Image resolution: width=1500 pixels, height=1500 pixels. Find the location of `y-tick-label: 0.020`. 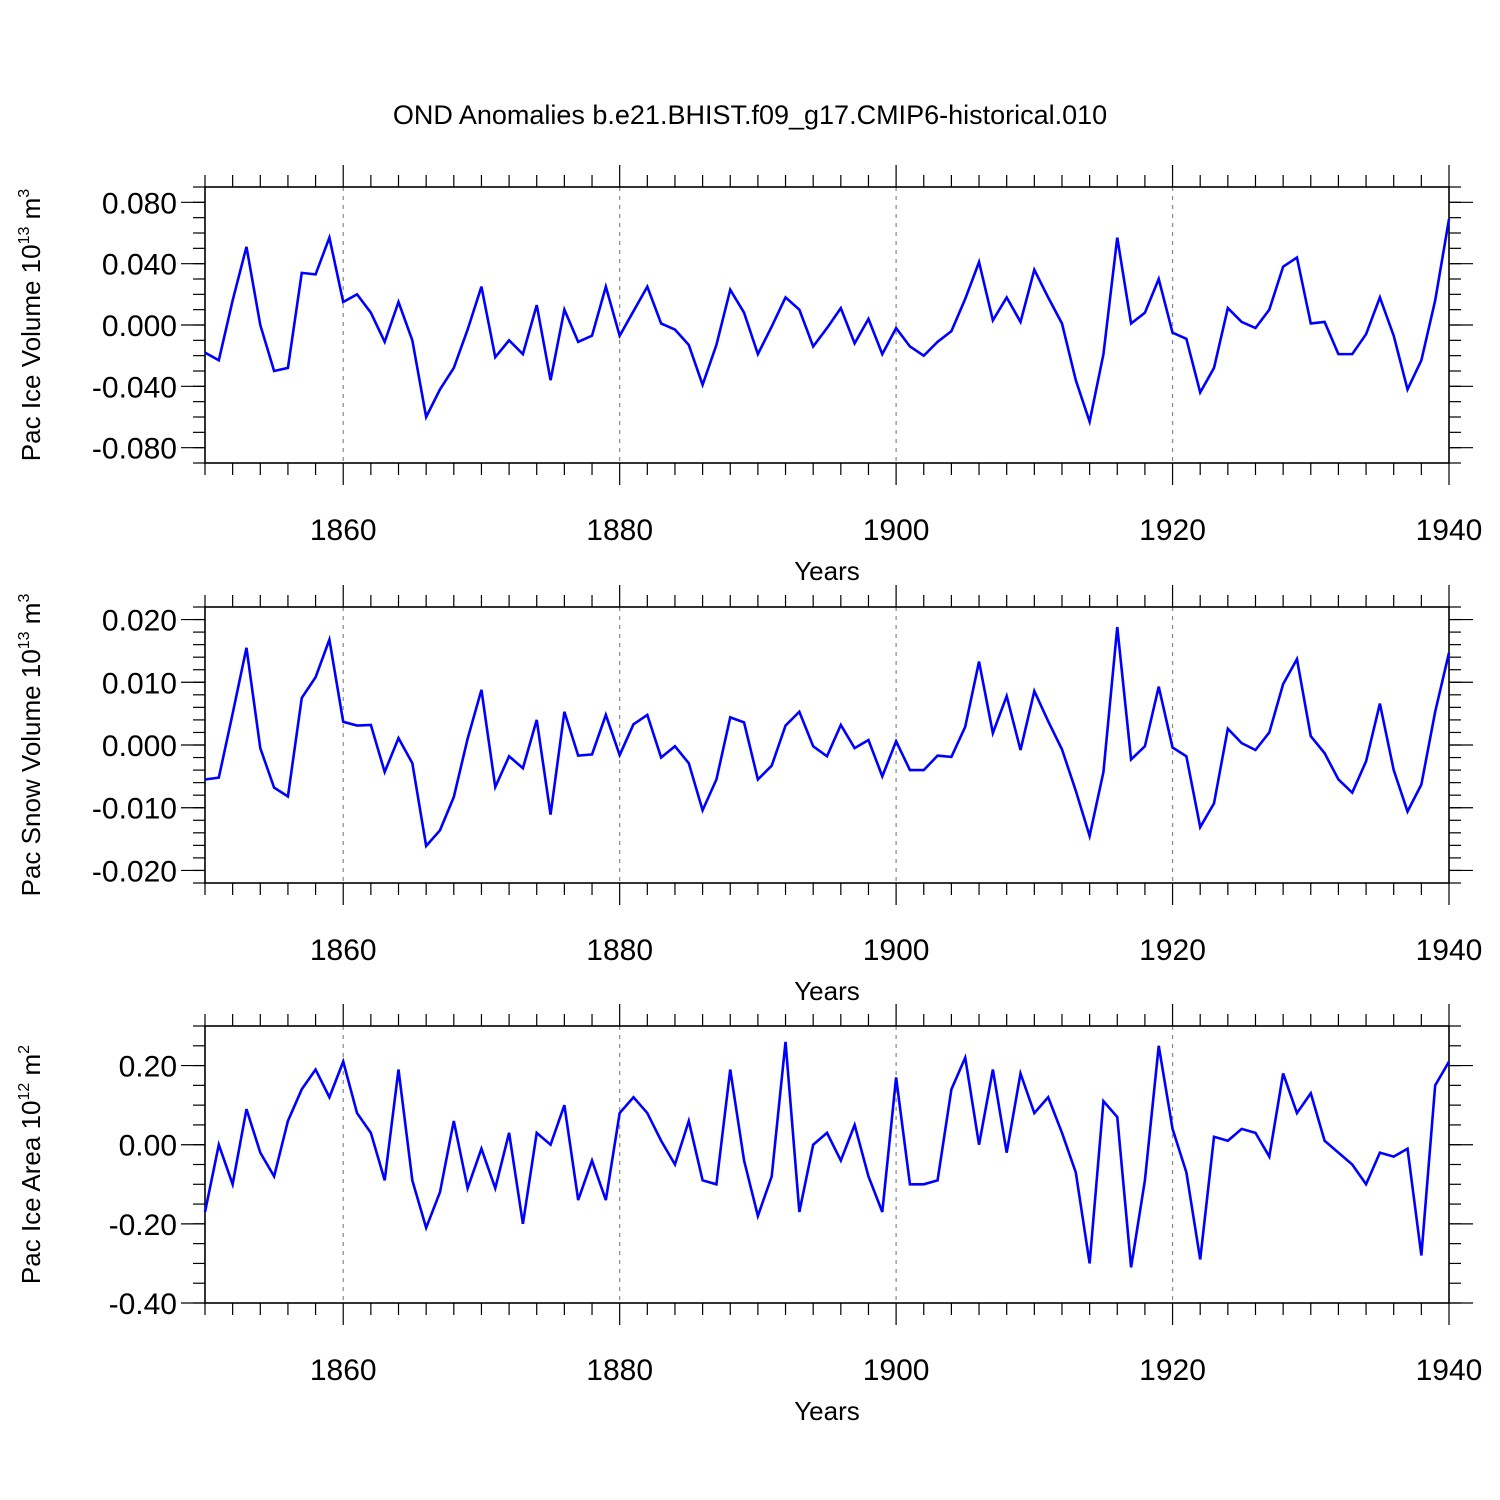

y-tick-label: 0.020 is located at coordinates (139, 621).